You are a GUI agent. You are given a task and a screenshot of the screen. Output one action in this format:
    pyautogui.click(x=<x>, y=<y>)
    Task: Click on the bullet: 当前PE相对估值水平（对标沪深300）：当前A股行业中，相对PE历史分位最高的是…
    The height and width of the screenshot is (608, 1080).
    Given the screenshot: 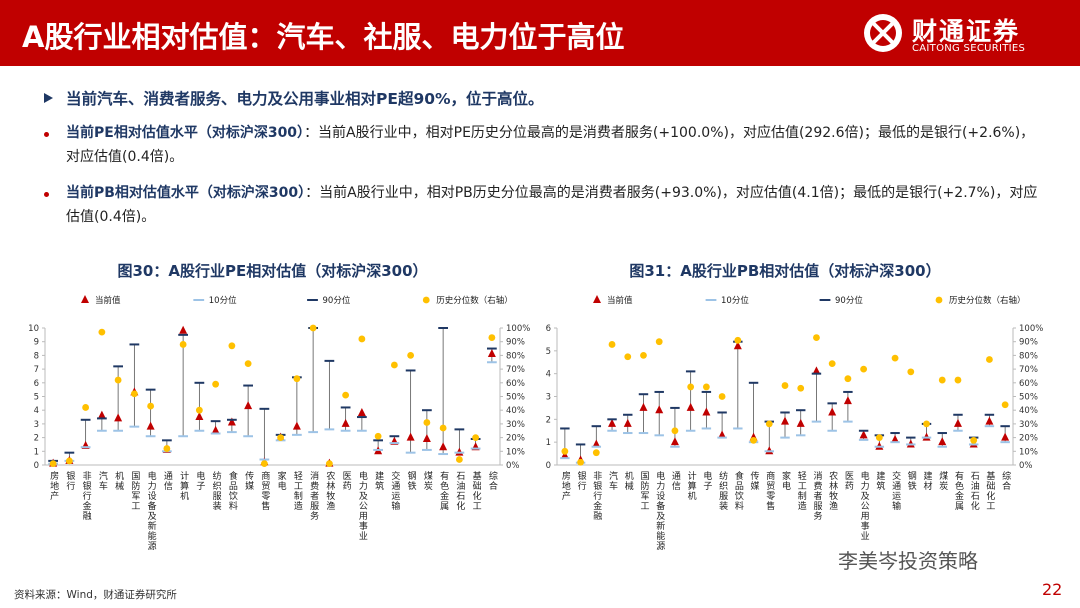 What is the action you would take?
    pyautogui.click(x=556, y=145)
    